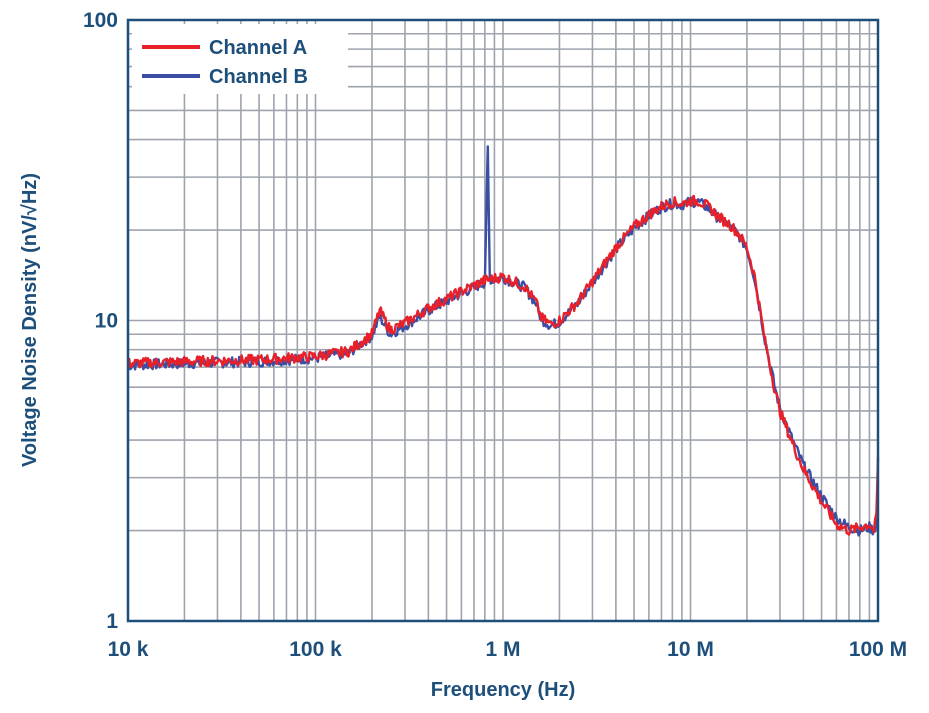  I want to click on legend: Channel A Channel B, so click(240, 59).